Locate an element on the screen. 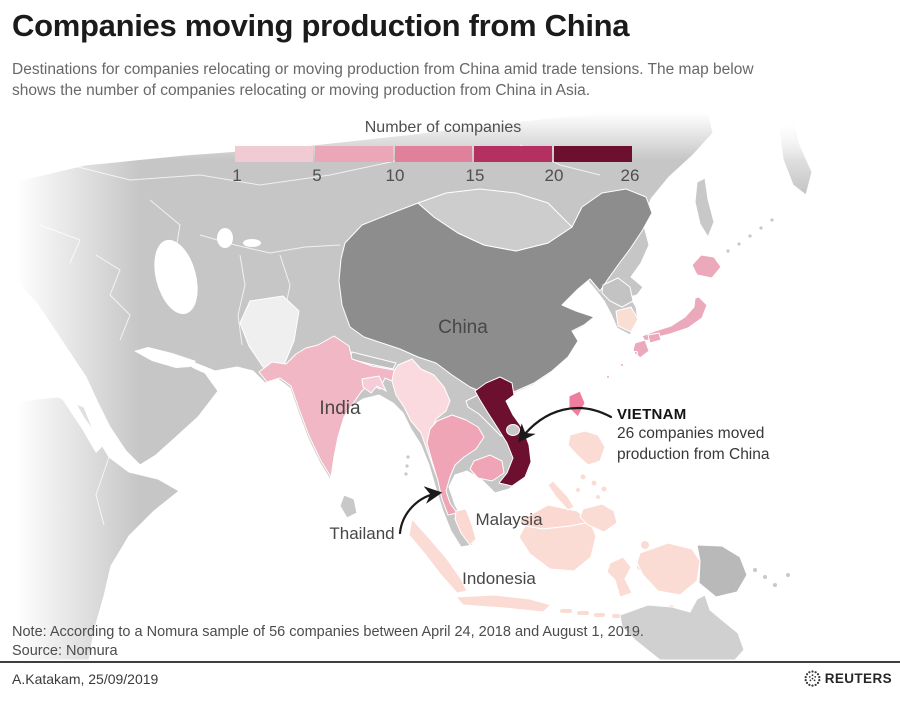 The image size is (900, 705). label-thailand: Thailand is located at coordinates (361, 533).